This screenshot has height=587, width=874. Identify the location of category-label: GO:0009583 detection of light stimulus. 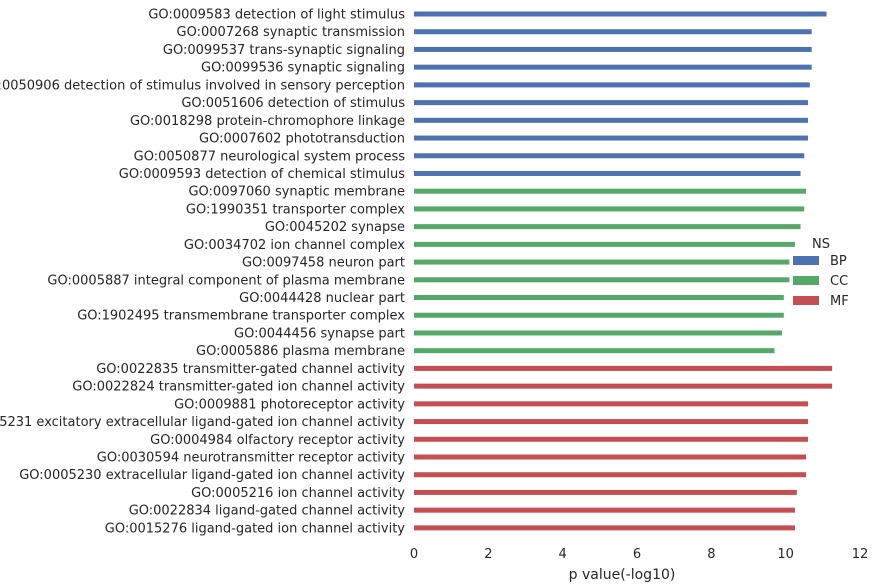
(276, 15).